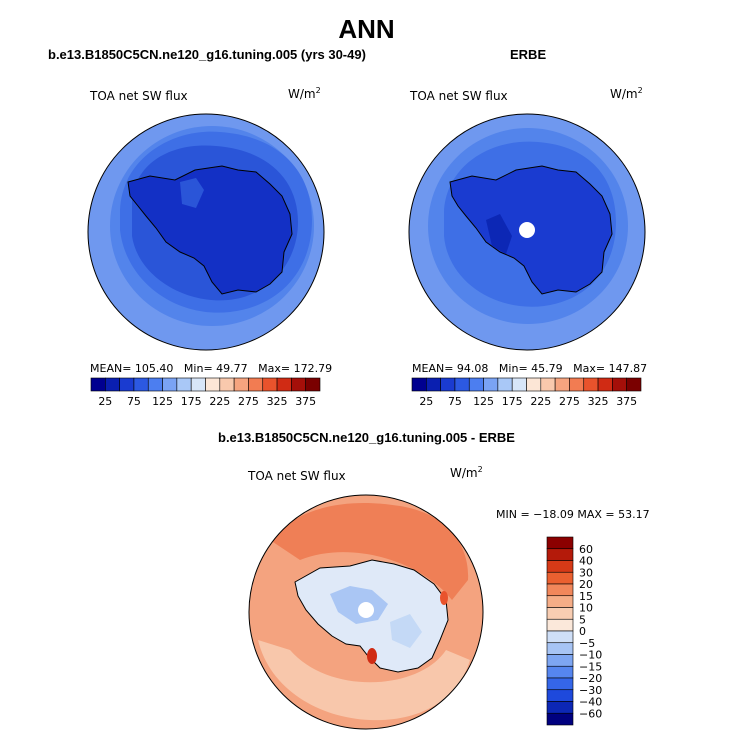 The width and height of the screenshot is (733, 734). Describe the element at coordinates (444, 598) in the screenshot. I see `panel3-hot-spot` at that location.